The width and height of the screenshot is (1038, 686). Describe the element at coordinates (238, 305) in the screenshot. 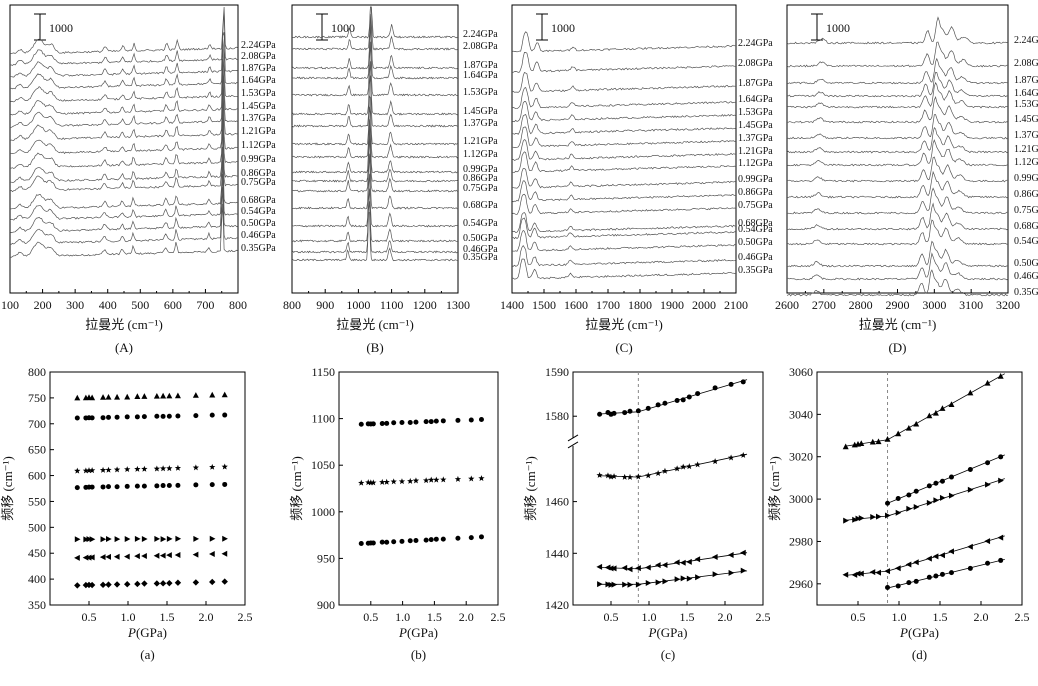

I see `x-tick-label: 800` at that location.